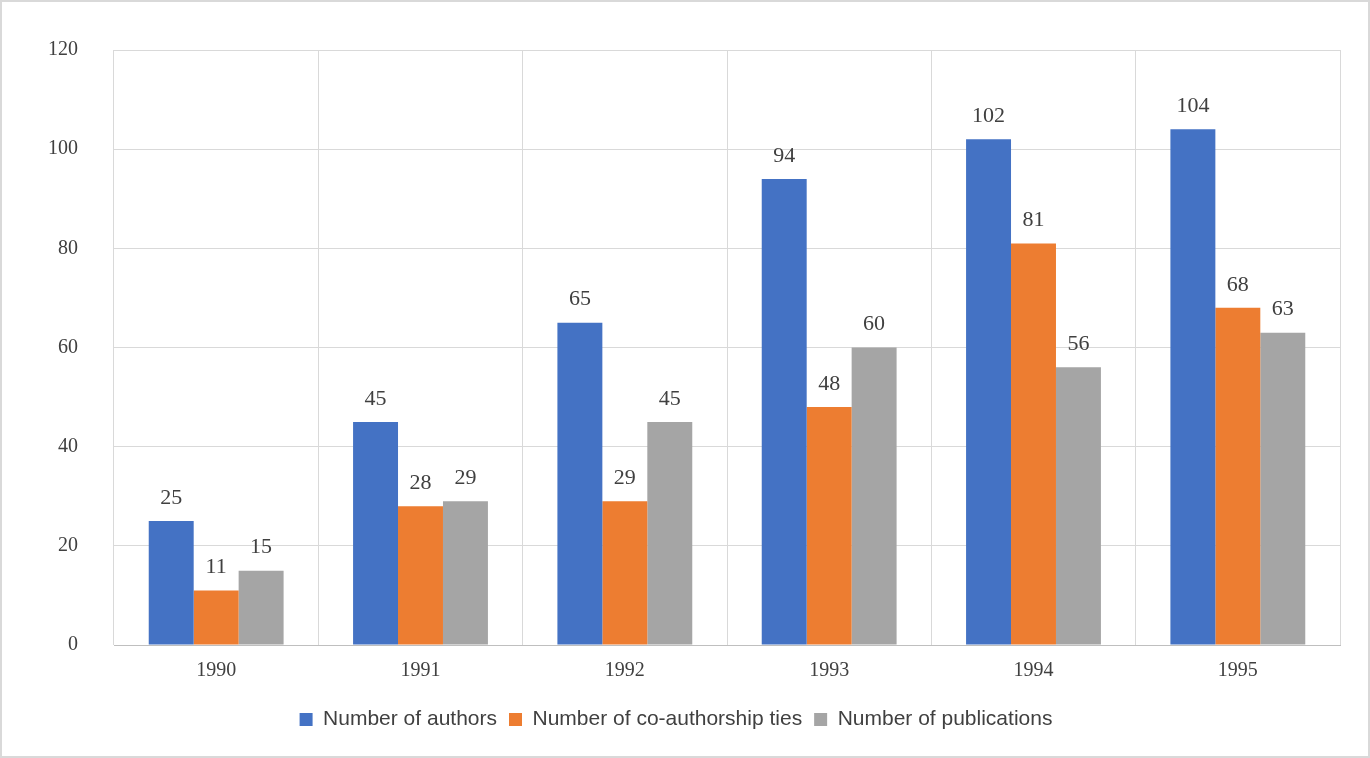 This screenshot has height=758, width=1370. What do you see at coordinates (63, 147) in the screenshot?
I see `y-tick-label: 100` at bounding box center [63, 147].